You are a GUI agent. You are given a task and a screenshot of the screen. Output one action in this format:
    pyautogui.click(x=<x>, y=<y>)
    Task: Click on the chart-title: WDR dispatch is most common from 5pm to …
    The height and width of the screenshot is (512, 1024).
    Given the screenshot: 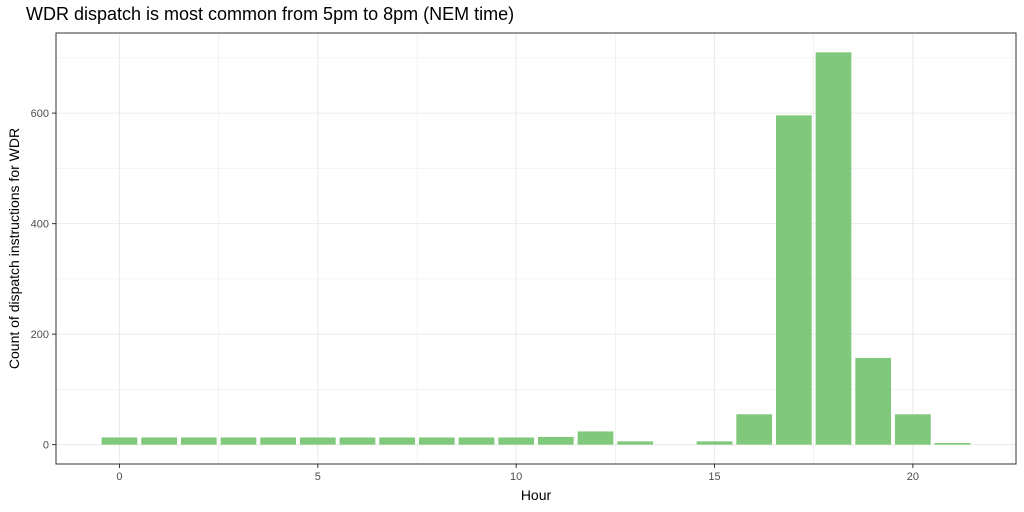 What is the action you would take?
    pyautogui.click(x=270, y=14)
    